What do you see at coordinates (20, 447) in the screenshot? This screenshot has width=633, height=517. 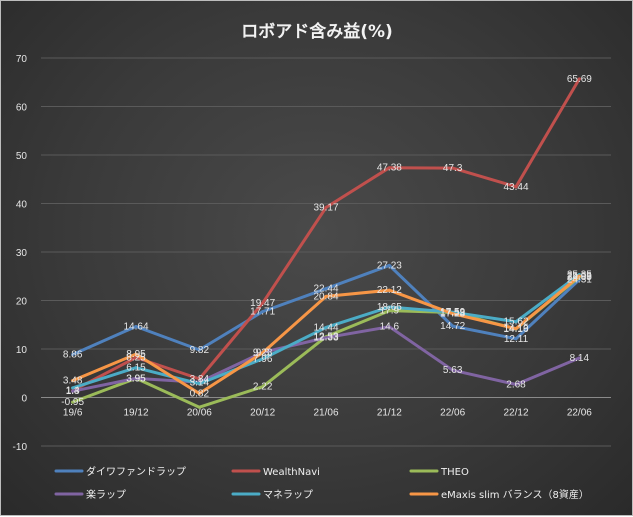 I see `y-tick-label: -10` at bounding box center [20, 447].